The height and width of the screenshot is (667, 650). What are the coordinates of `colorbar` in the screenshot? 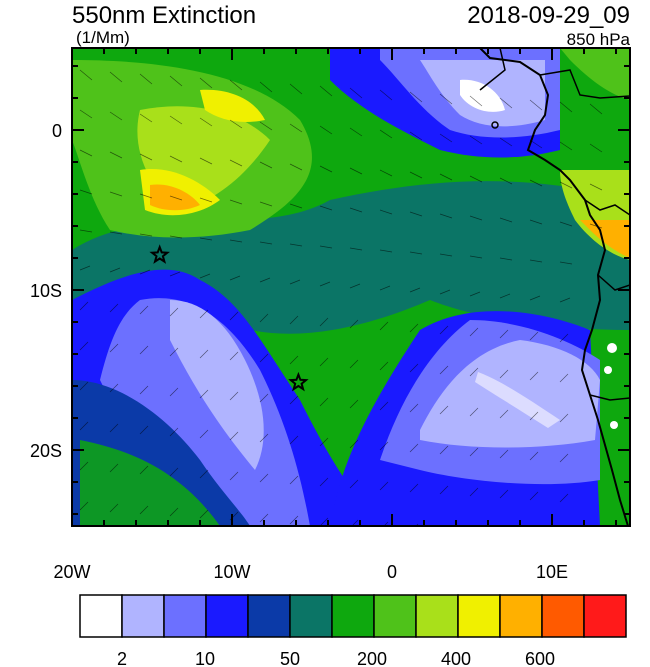 It's located at (353, 616).